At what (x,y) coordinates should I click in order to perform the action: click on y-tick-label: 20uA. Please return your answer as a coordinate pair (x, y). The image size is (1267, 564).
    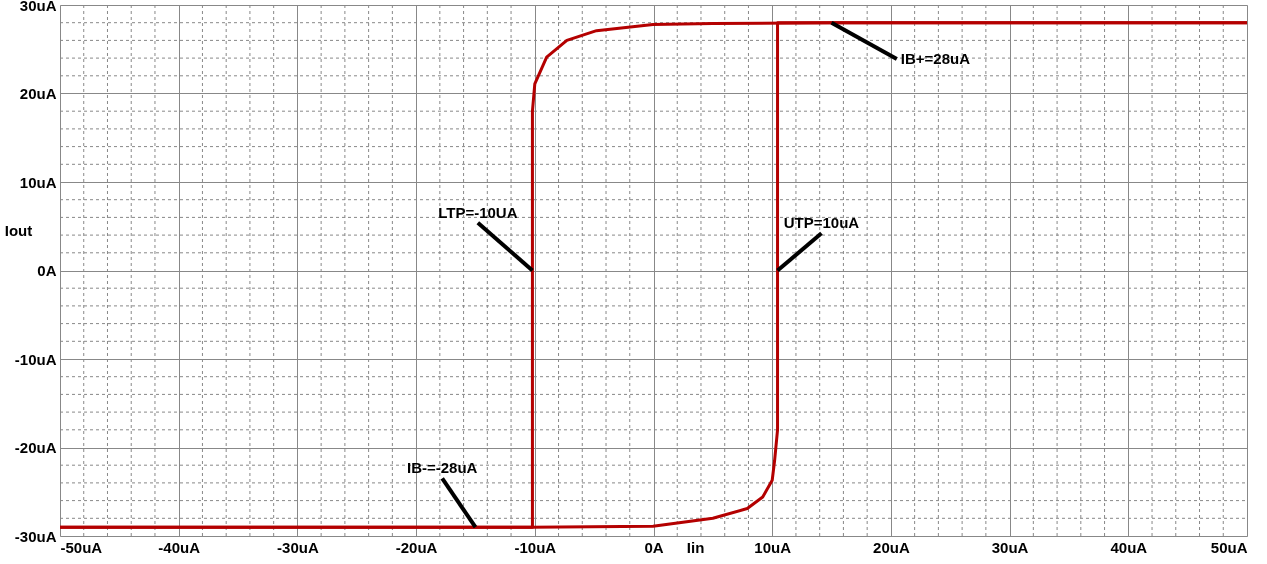
    Looking at the image, I should click on (38, 93).